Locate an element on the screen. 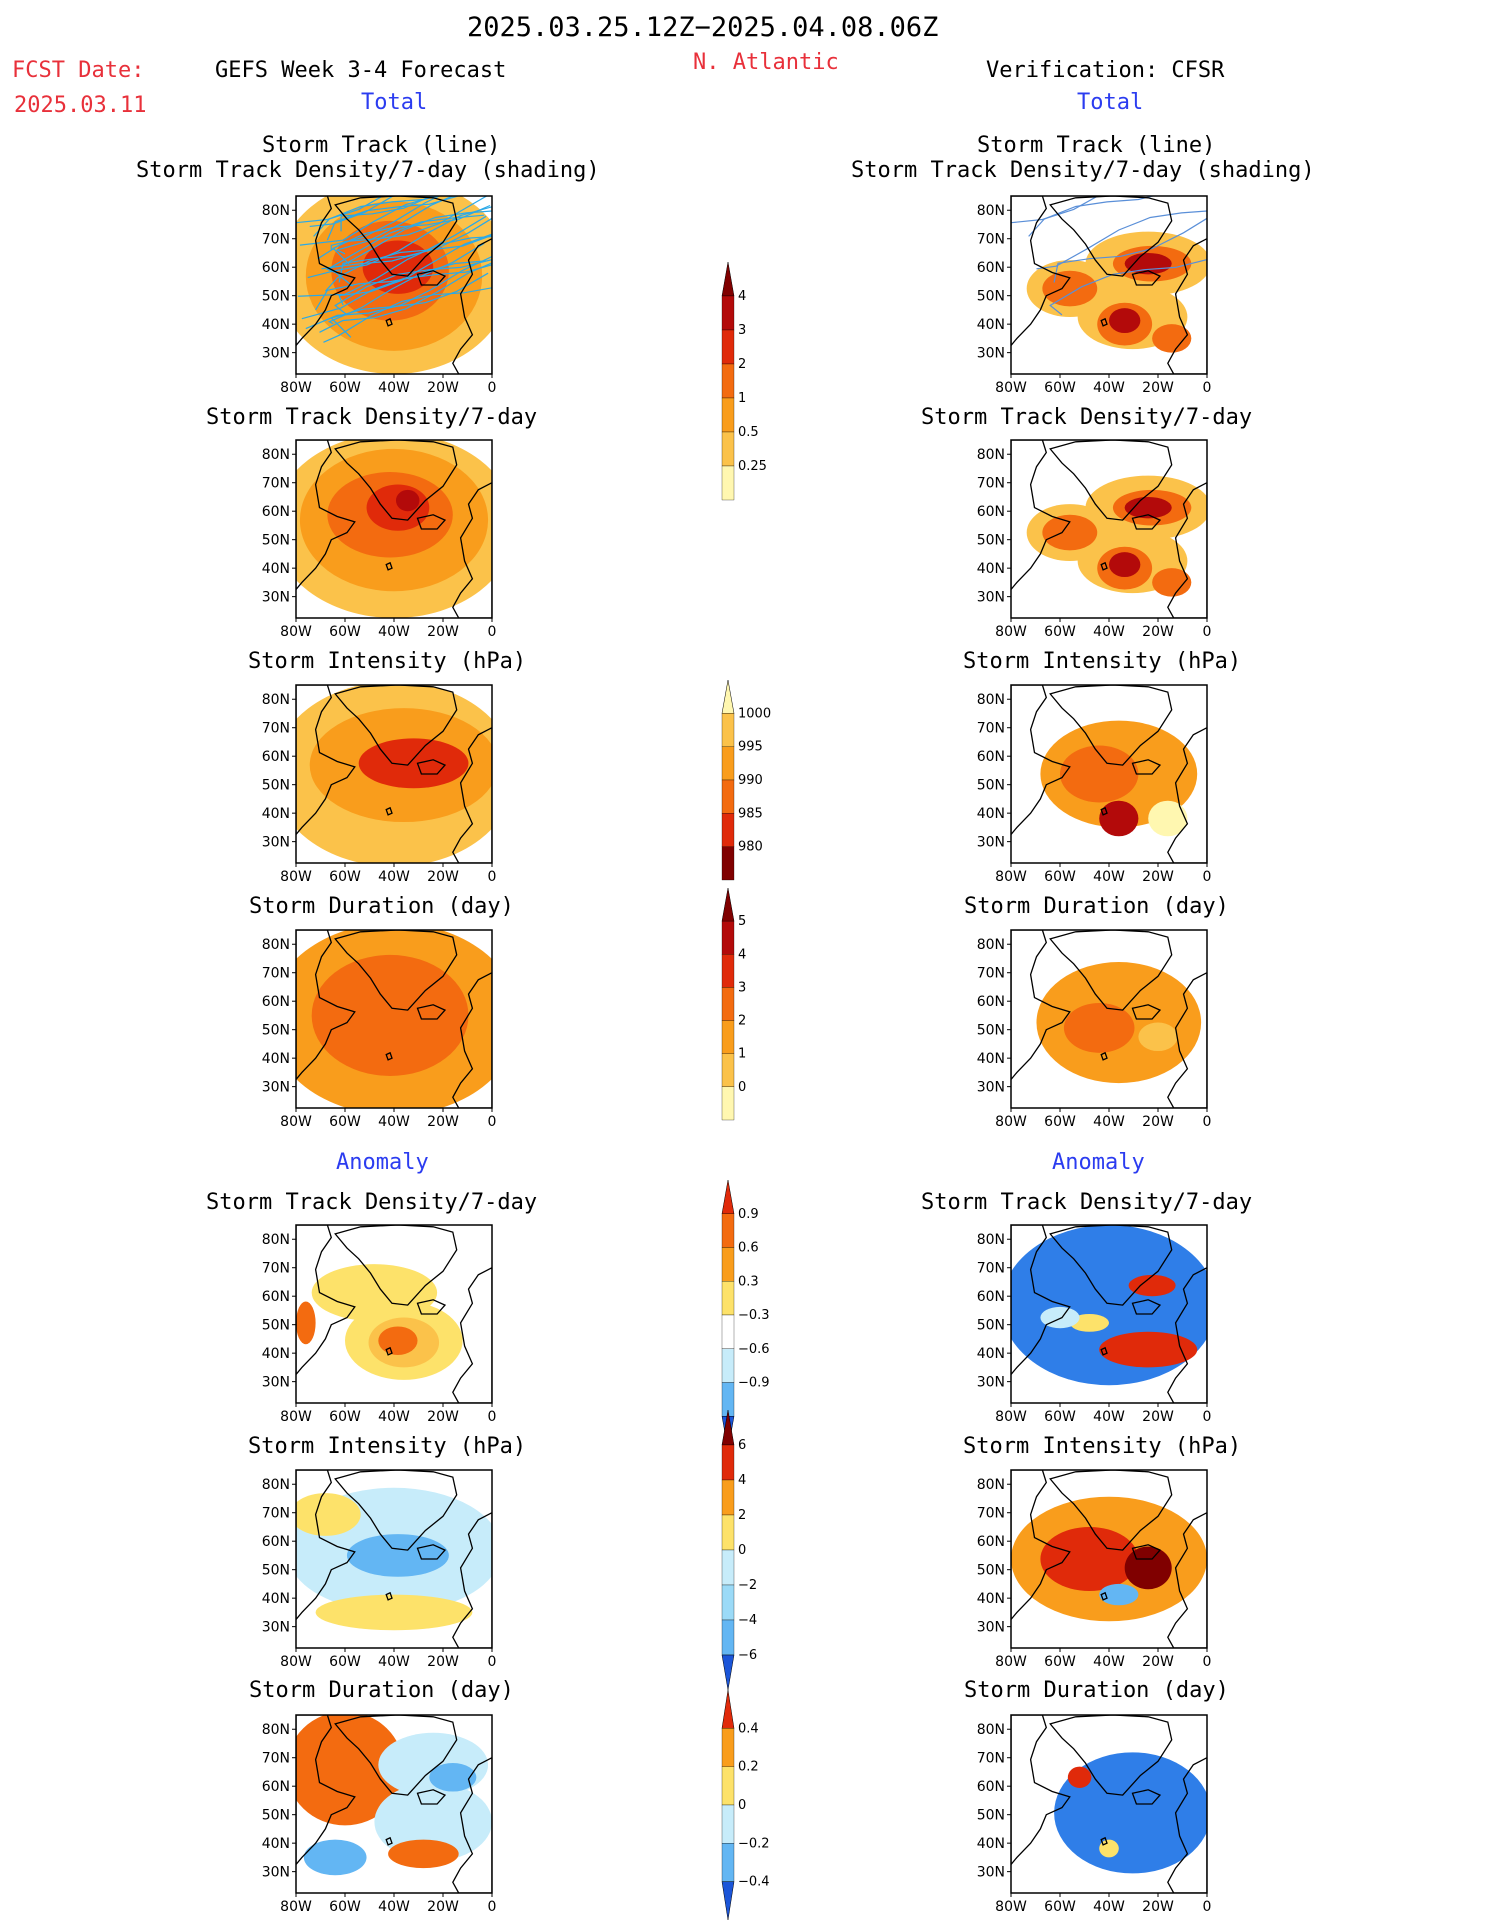 The width and height of the screenshot is (1487, 1925). left-title: GEFS Week 3-4 Forecast is located at coordinates (361, 70).